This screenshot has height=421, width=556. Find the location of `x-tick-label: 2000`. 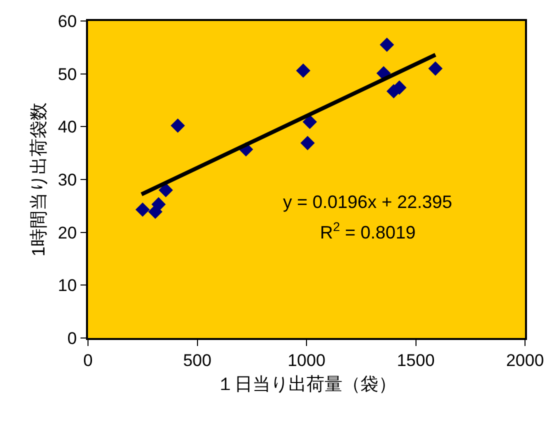

x-tick-label: 2000 is located at coordinates (525, 360).